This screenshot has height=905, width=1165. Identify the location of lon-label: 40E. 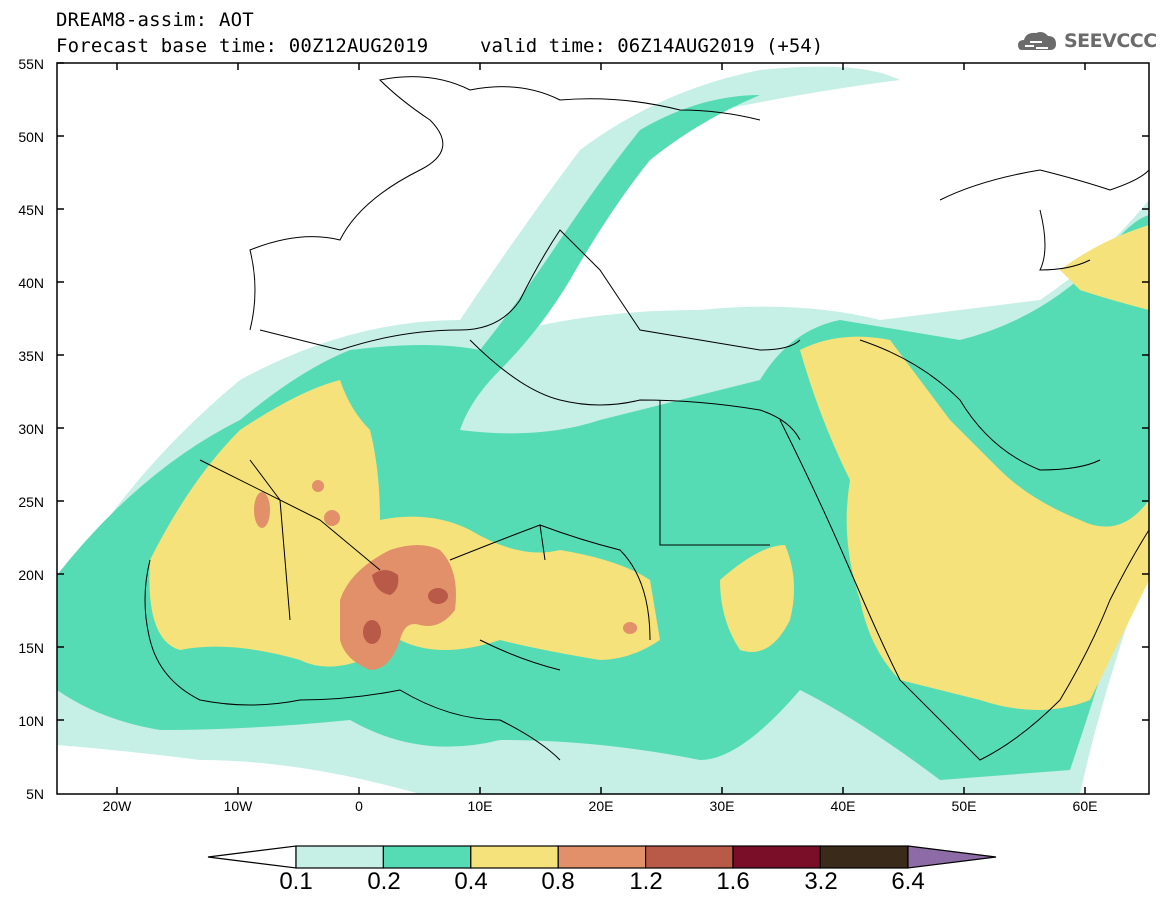
(843, 806).